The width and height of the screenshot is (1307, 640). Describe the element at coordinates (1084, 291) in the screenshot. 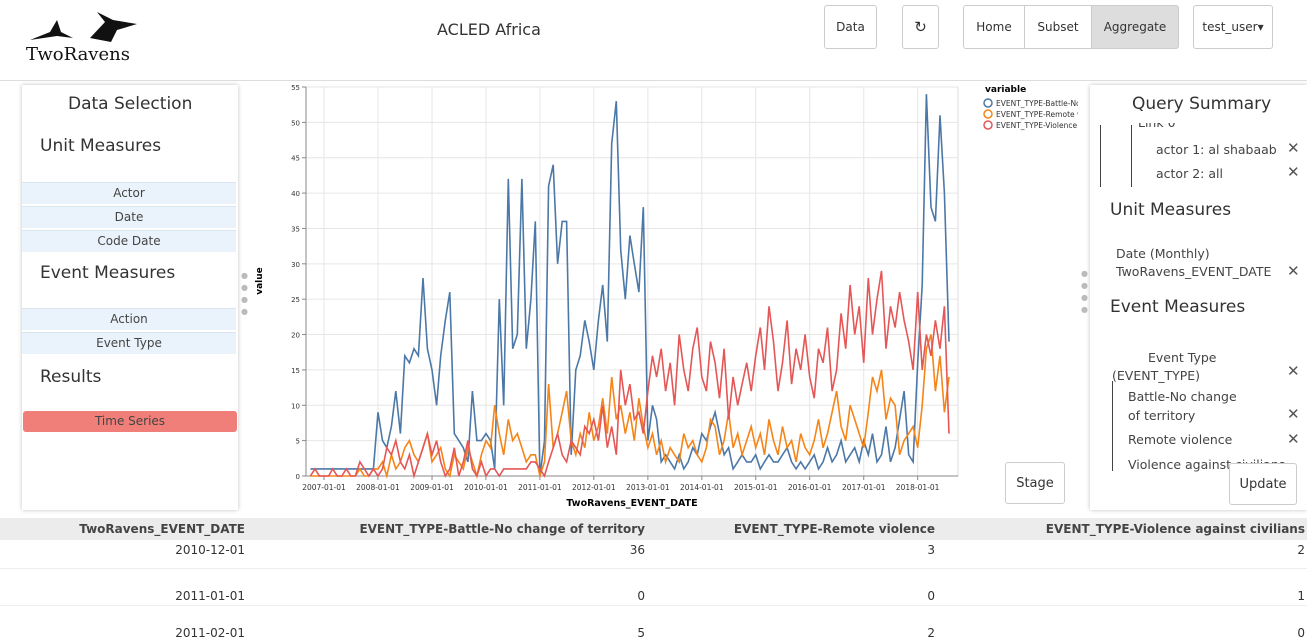

I see `right-handle: ● ● ● ●` at that location.